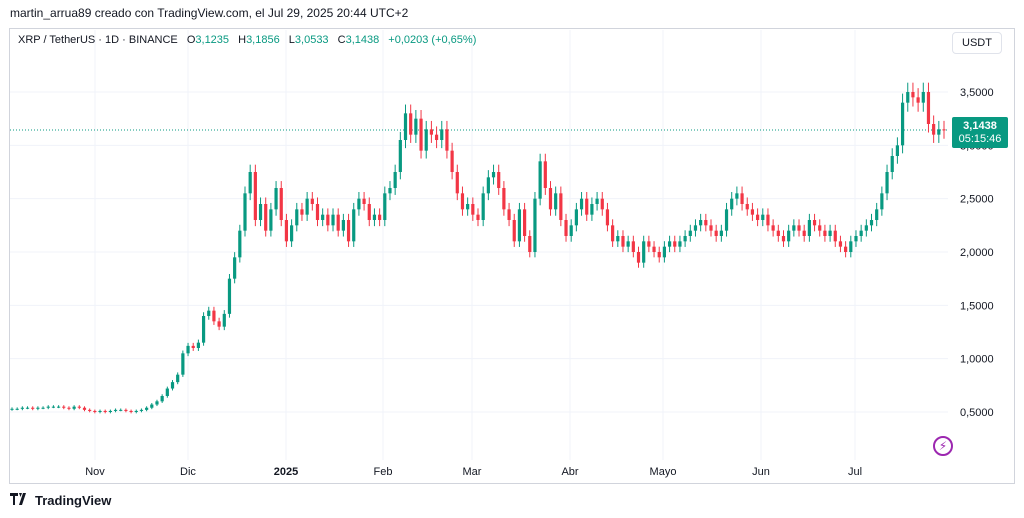 The image size is (1024, 518). What do you see at coordinates (242, 40) in the screenshot?
I see `high-label: H` at bounding box center [242, 40].